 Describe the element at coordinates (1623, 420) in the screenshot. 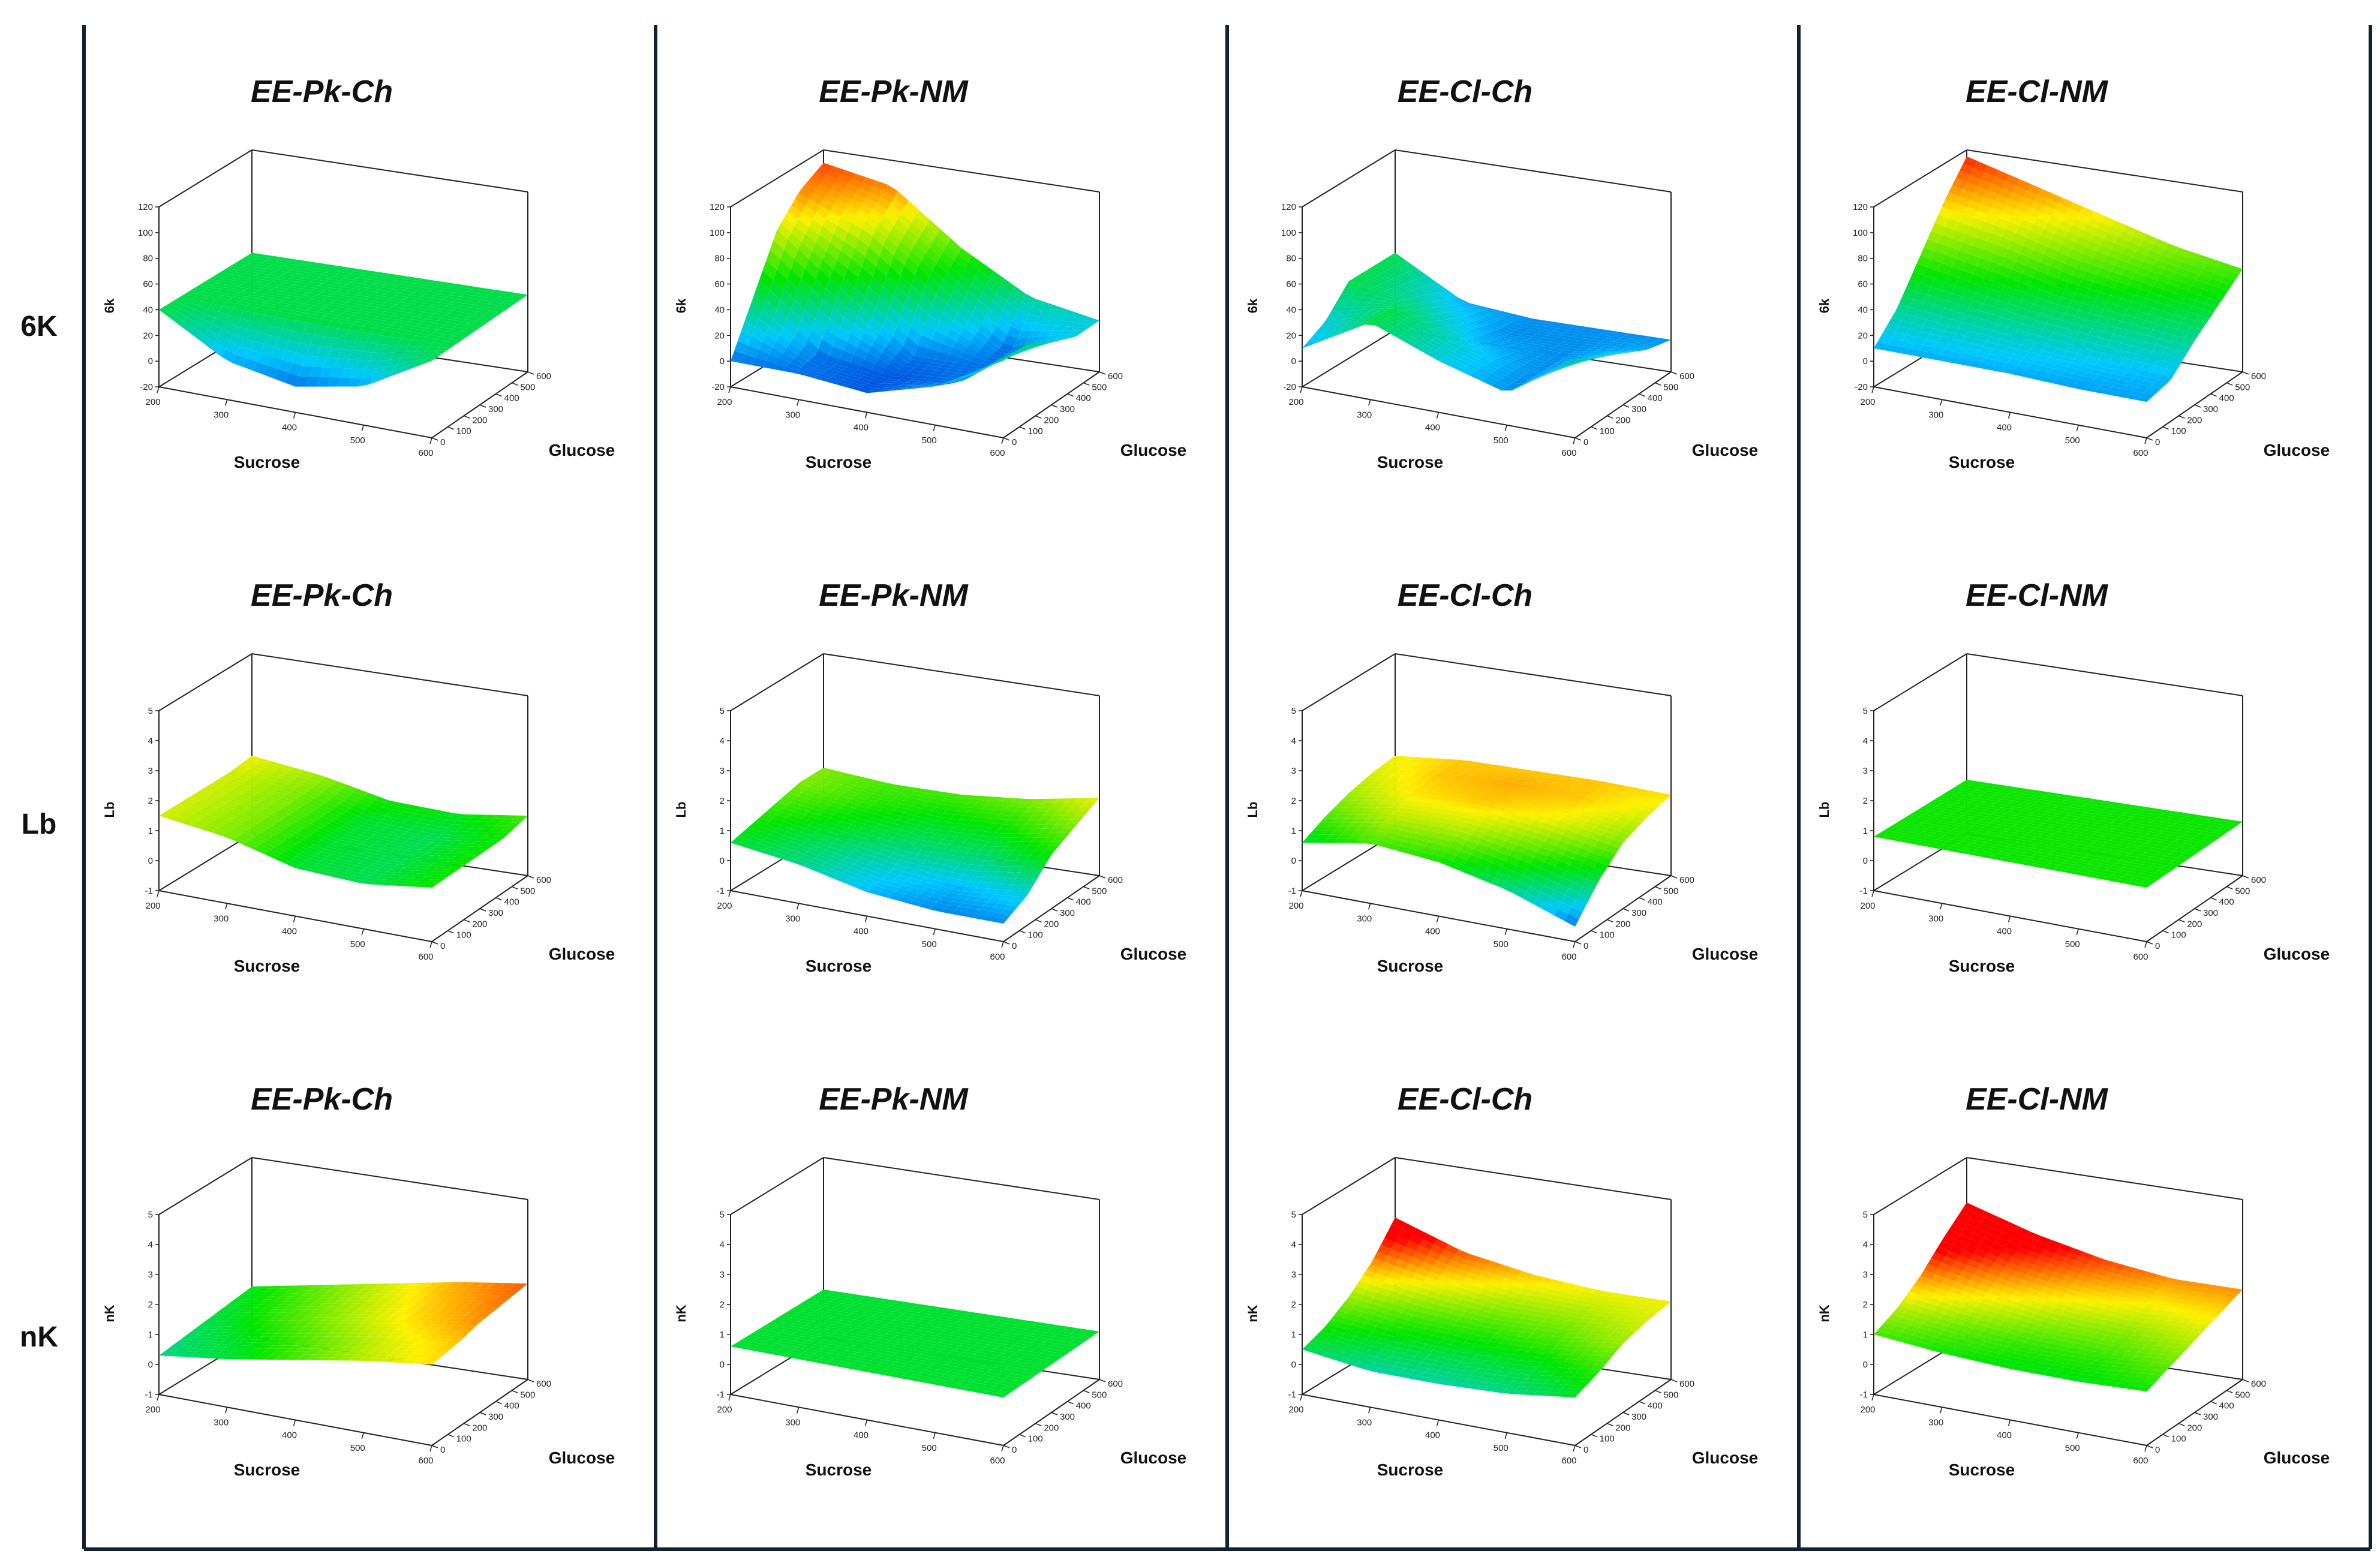

I see `y-tick-label: 200` at that location.